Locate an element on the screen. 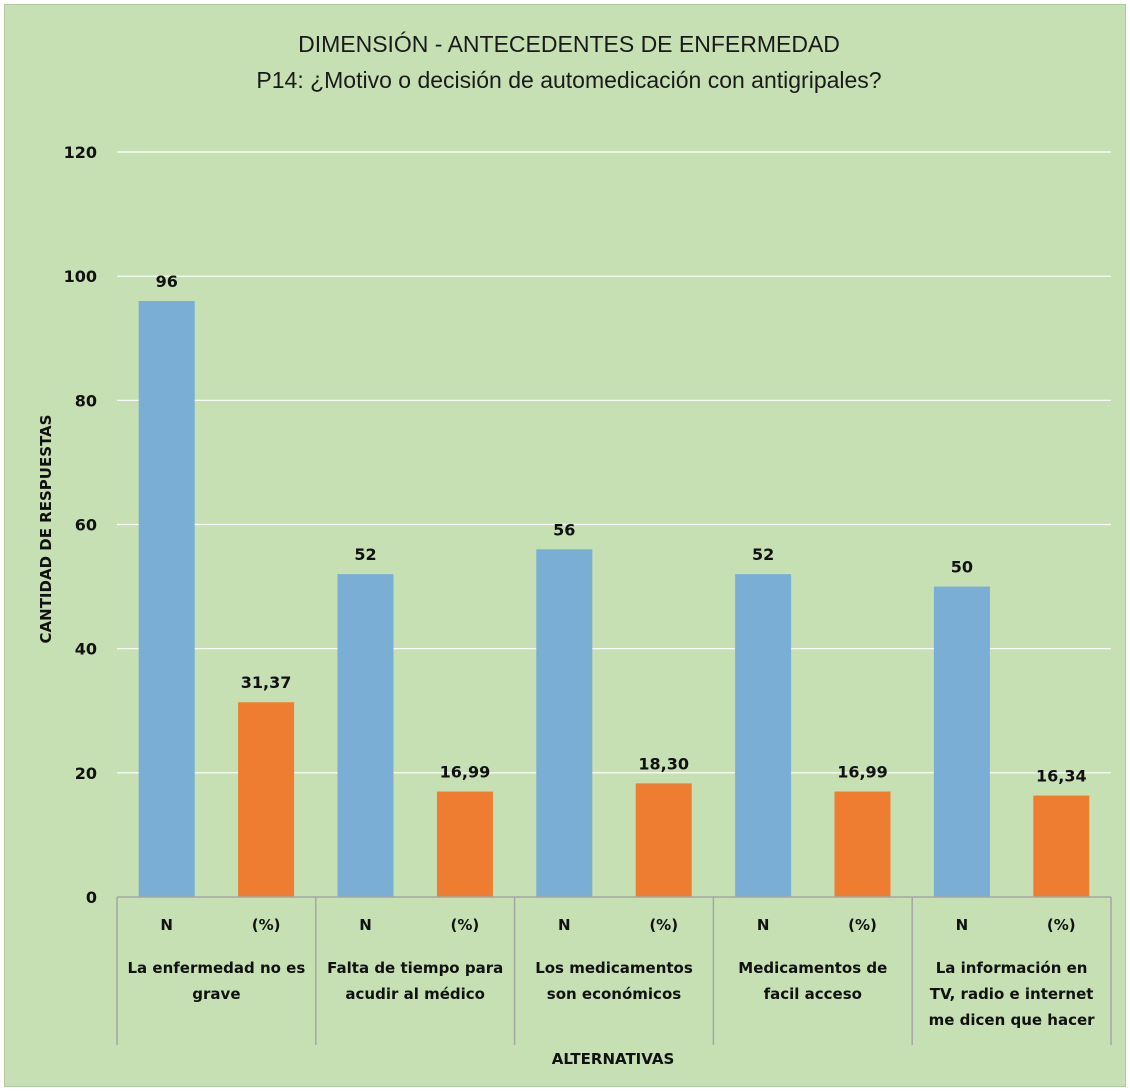 The height and width of the screenshot is (1091, 1130). y-tick-label: 120 is located at coordinates (80, 152).